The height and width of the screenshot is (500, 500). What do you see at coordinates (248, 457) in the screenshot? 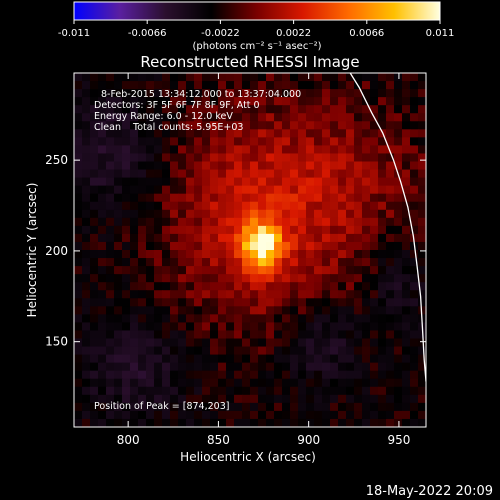
I see `x-axis-label: Heliocentric X (arcsec)` at bounding box center [248, 457].